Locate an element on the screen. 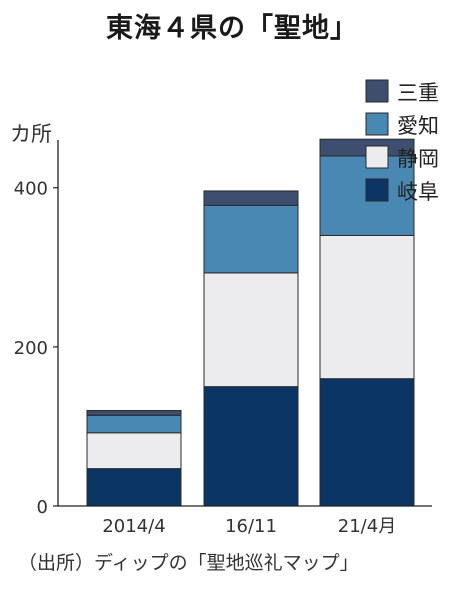 This screenshot has width=464, height=589. legend-label-岐阜: 岐阜 is located at coordinates (418, 192).